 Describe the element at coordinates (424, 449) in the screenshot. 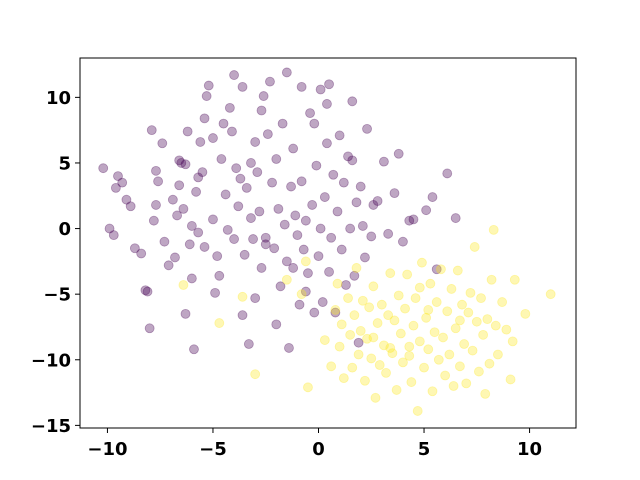

I see `x-tick-label: 5` at that location.